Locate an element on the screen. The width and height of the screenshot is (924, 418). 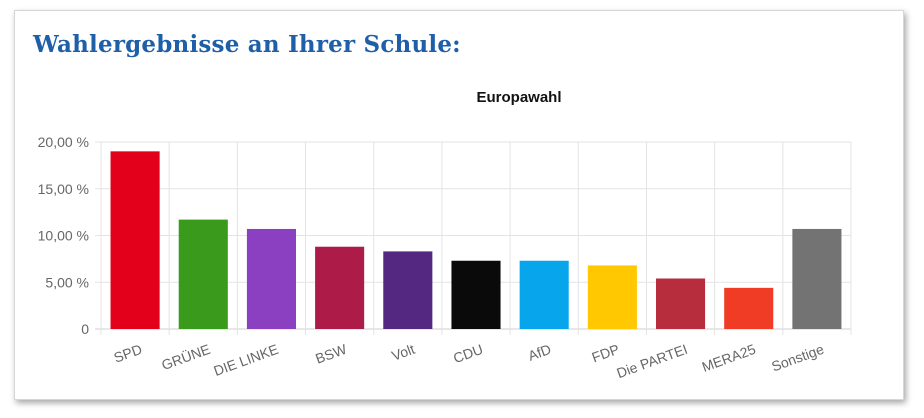
y-tick-label: 10,00 % is located at coordinates (63, 236).